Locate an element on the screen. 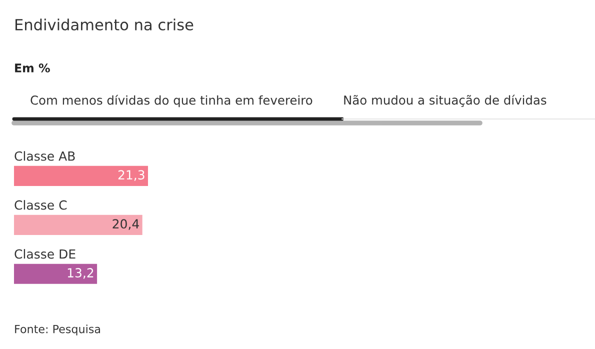  data-label: 21,3 is located at coordinates (131, 175).